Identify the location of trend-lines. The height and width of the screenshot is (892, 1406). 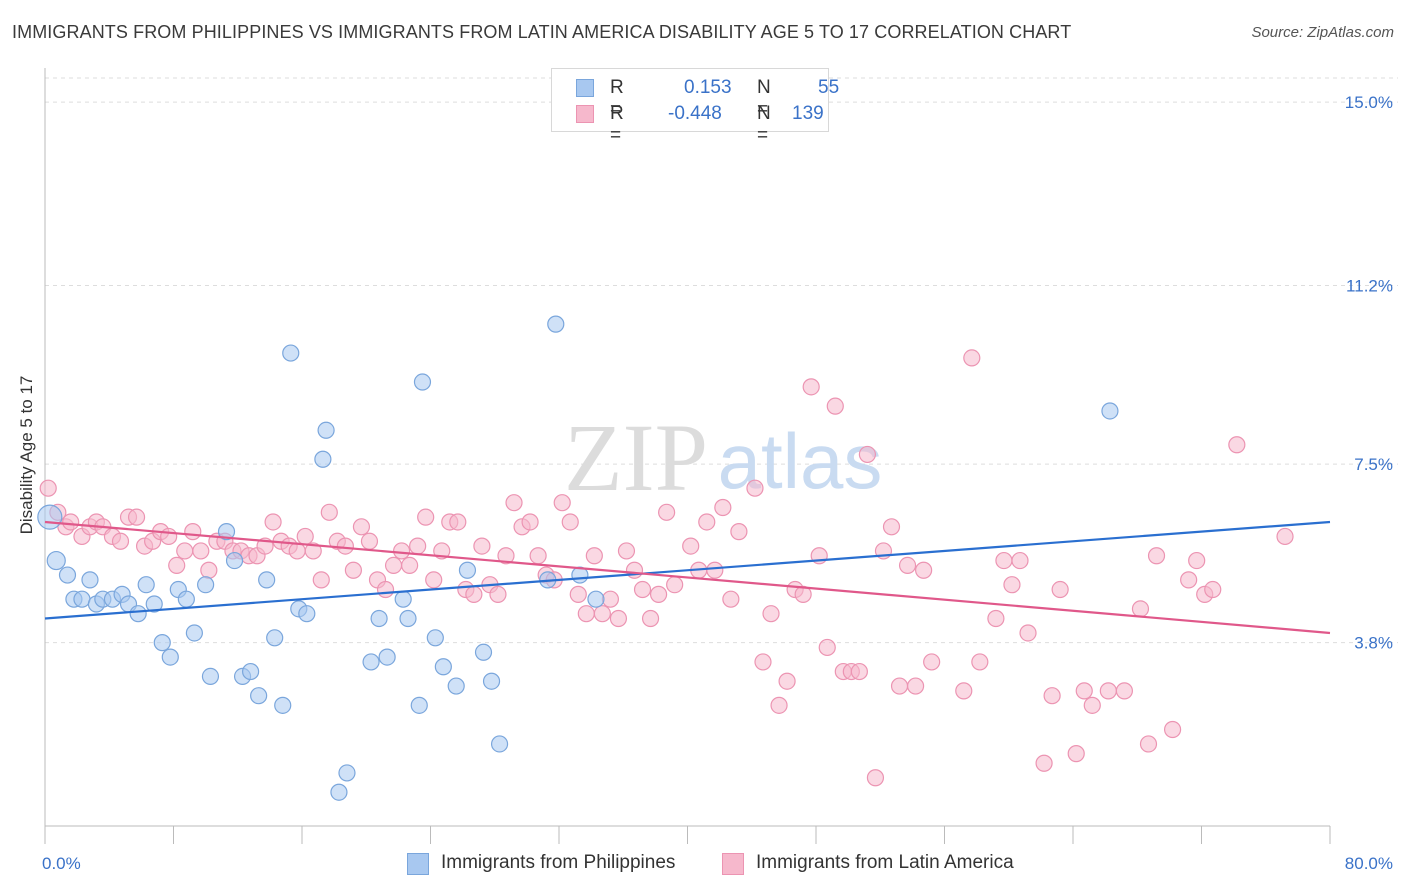
(687, 577).